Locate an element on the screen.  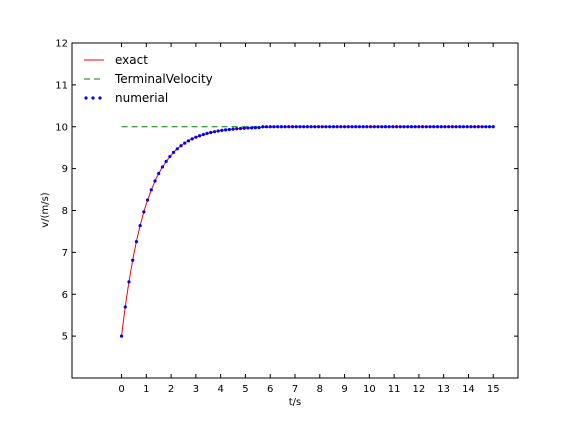
x-tick-label: 11 is located at coordinates (394, 389).